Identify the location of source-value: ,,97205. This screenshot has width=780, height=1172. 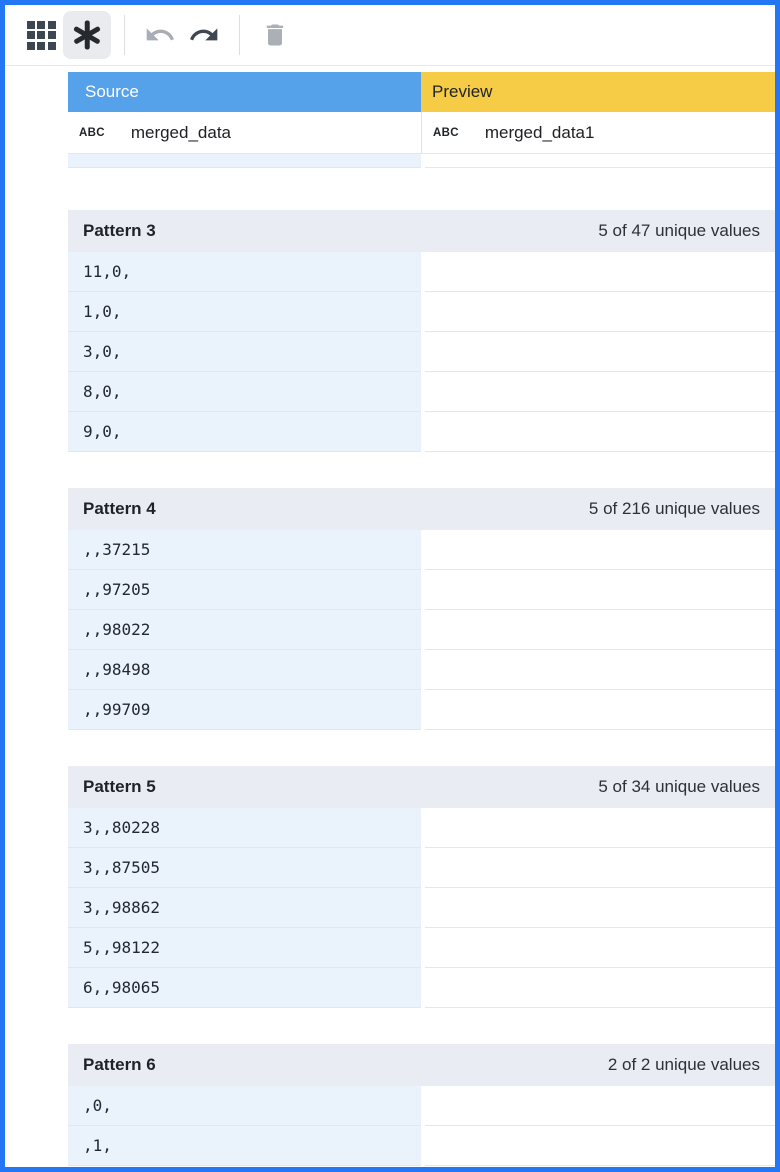
(117, 589).